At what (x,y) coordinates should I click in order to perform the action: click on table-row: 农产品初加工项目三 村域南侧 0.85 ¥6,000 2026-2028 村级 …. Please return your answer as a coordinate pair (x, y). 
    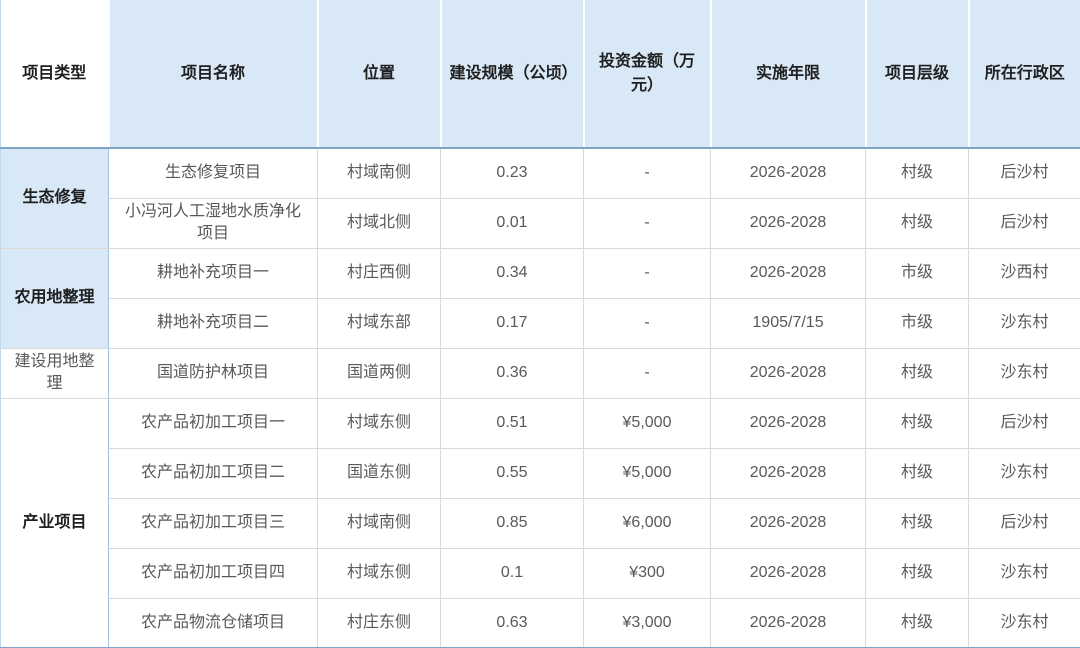
    Looking at the image, I should click on (540, 523).